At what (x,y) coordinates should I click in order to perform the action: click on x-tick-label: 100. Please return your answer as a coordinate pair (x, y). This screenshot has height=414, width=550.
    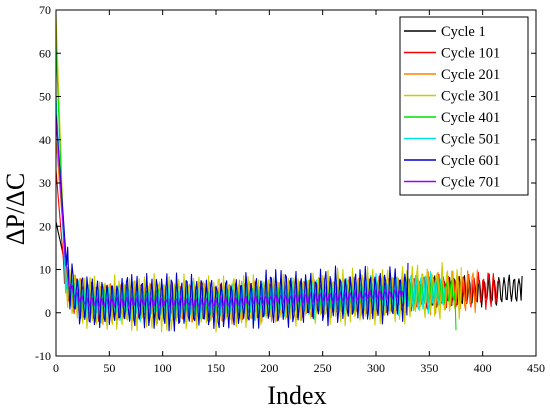
    Looking at the image, I should click on (163, 368).